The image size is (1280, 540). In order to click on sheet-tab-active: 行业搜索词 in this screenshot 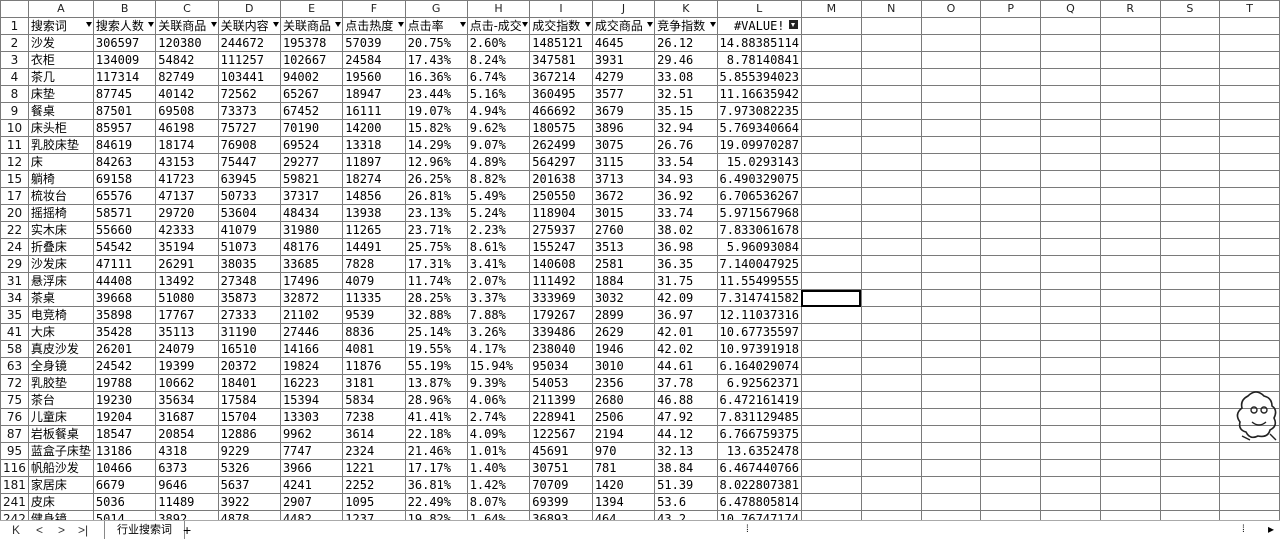, I will do `click(144, 530)`.